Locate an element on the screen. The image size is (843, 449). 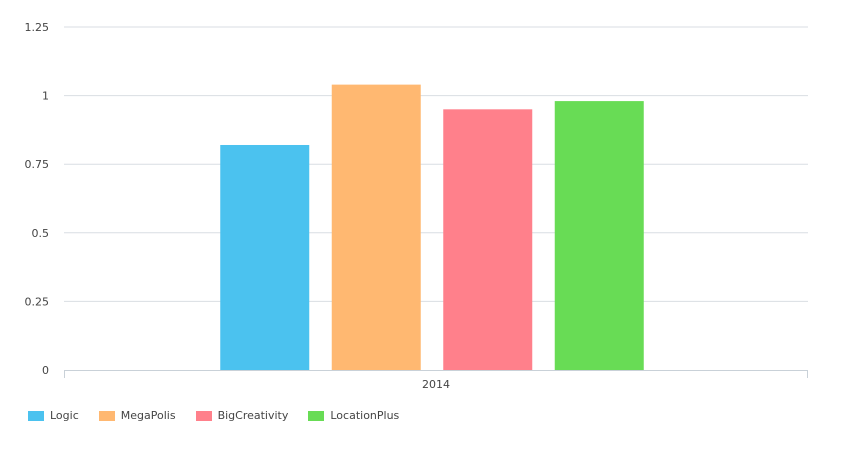
y-tick-label: 1 is located at coordinates (45, 96).